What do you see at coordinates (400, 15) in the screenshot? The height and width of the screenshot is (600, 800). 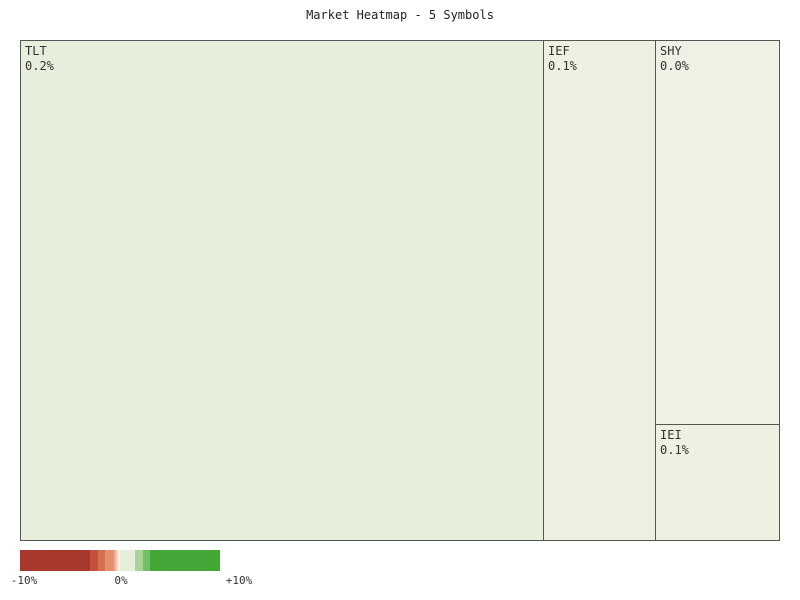 I see `chart-title: Market Heatmap - 5 Symbols` at bounding box center [400, 15].